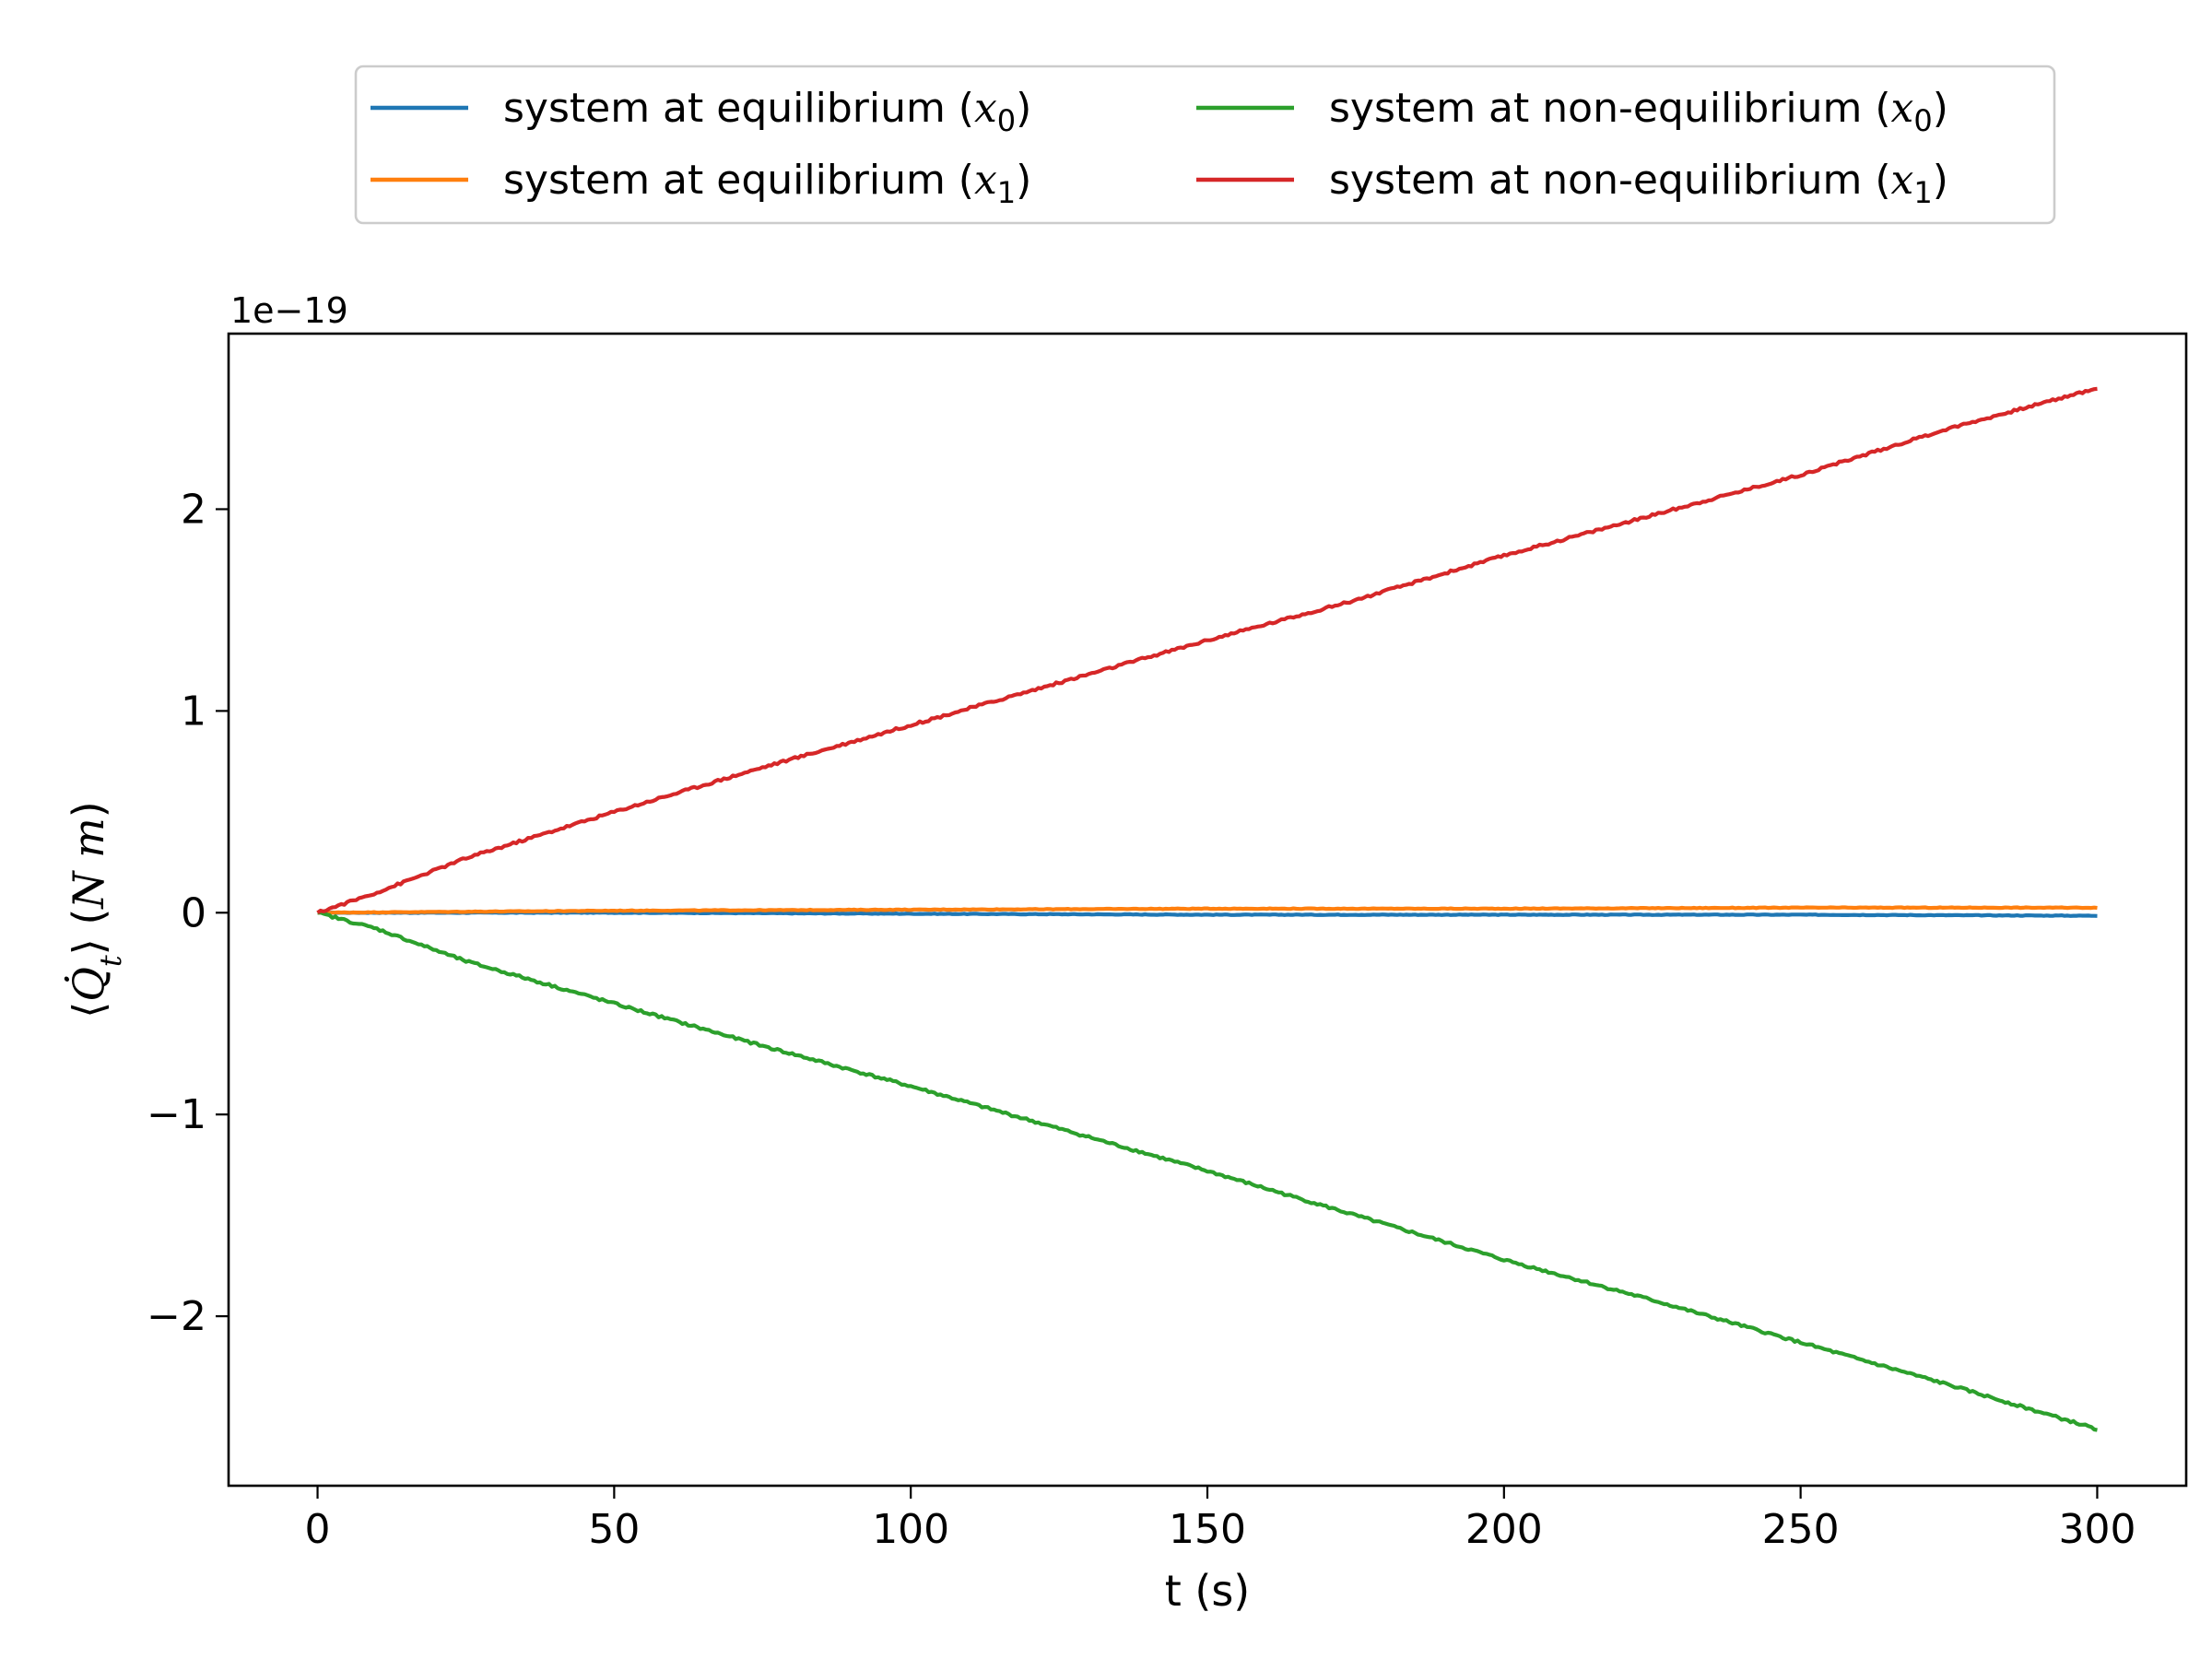 The image size is (2212, 1659). Describe the element at coordinates (1207, 1529) in the screenshot. I see `x-tick-label: 150` at that location.